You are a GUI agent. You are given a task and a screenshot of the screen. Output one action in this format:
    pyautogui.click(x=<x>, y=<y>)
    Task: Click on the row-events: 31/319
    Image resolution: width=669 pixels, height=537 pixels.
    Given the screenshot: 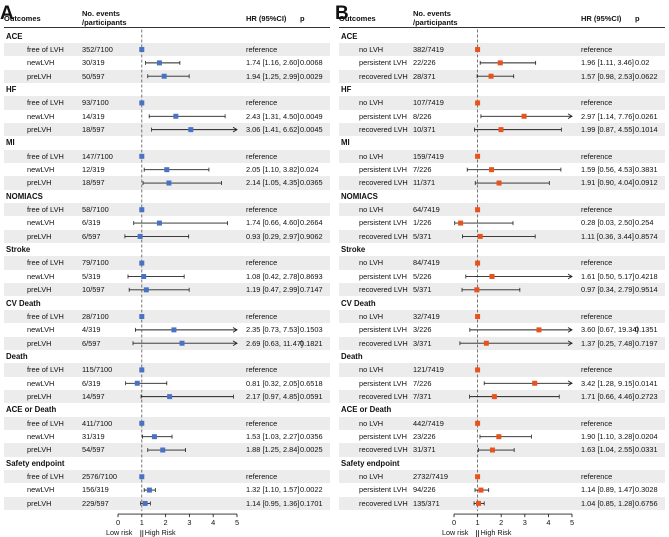 What is the action you would take?
    pyautogui.click(x=93, y=436)
    